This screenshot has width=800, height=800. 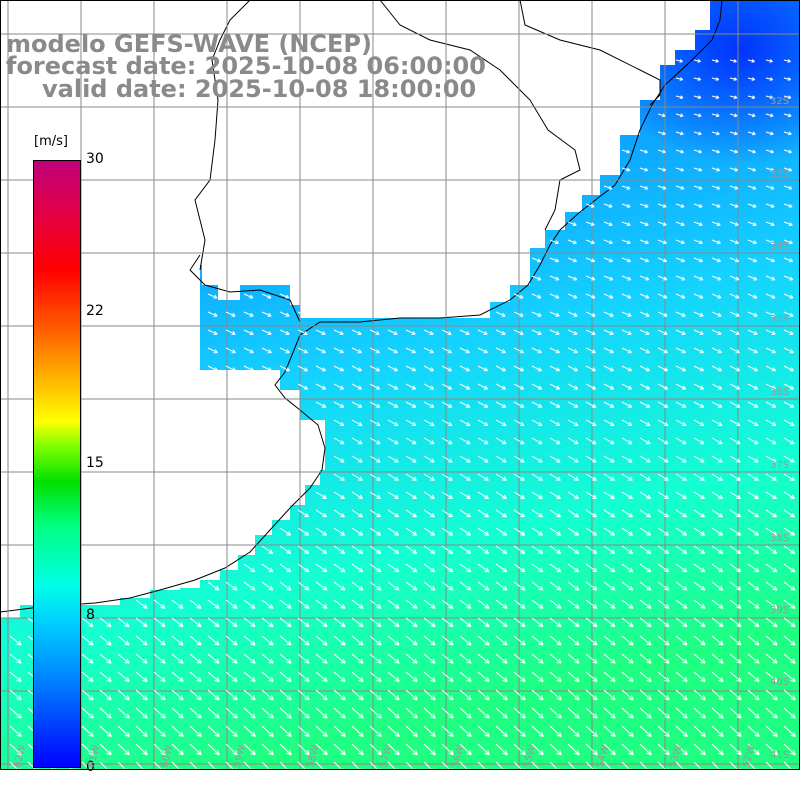 What do you see at coordinates (480, 115) in the screenshot?
I see `uruguay-border` at bounding box center [480, 115].